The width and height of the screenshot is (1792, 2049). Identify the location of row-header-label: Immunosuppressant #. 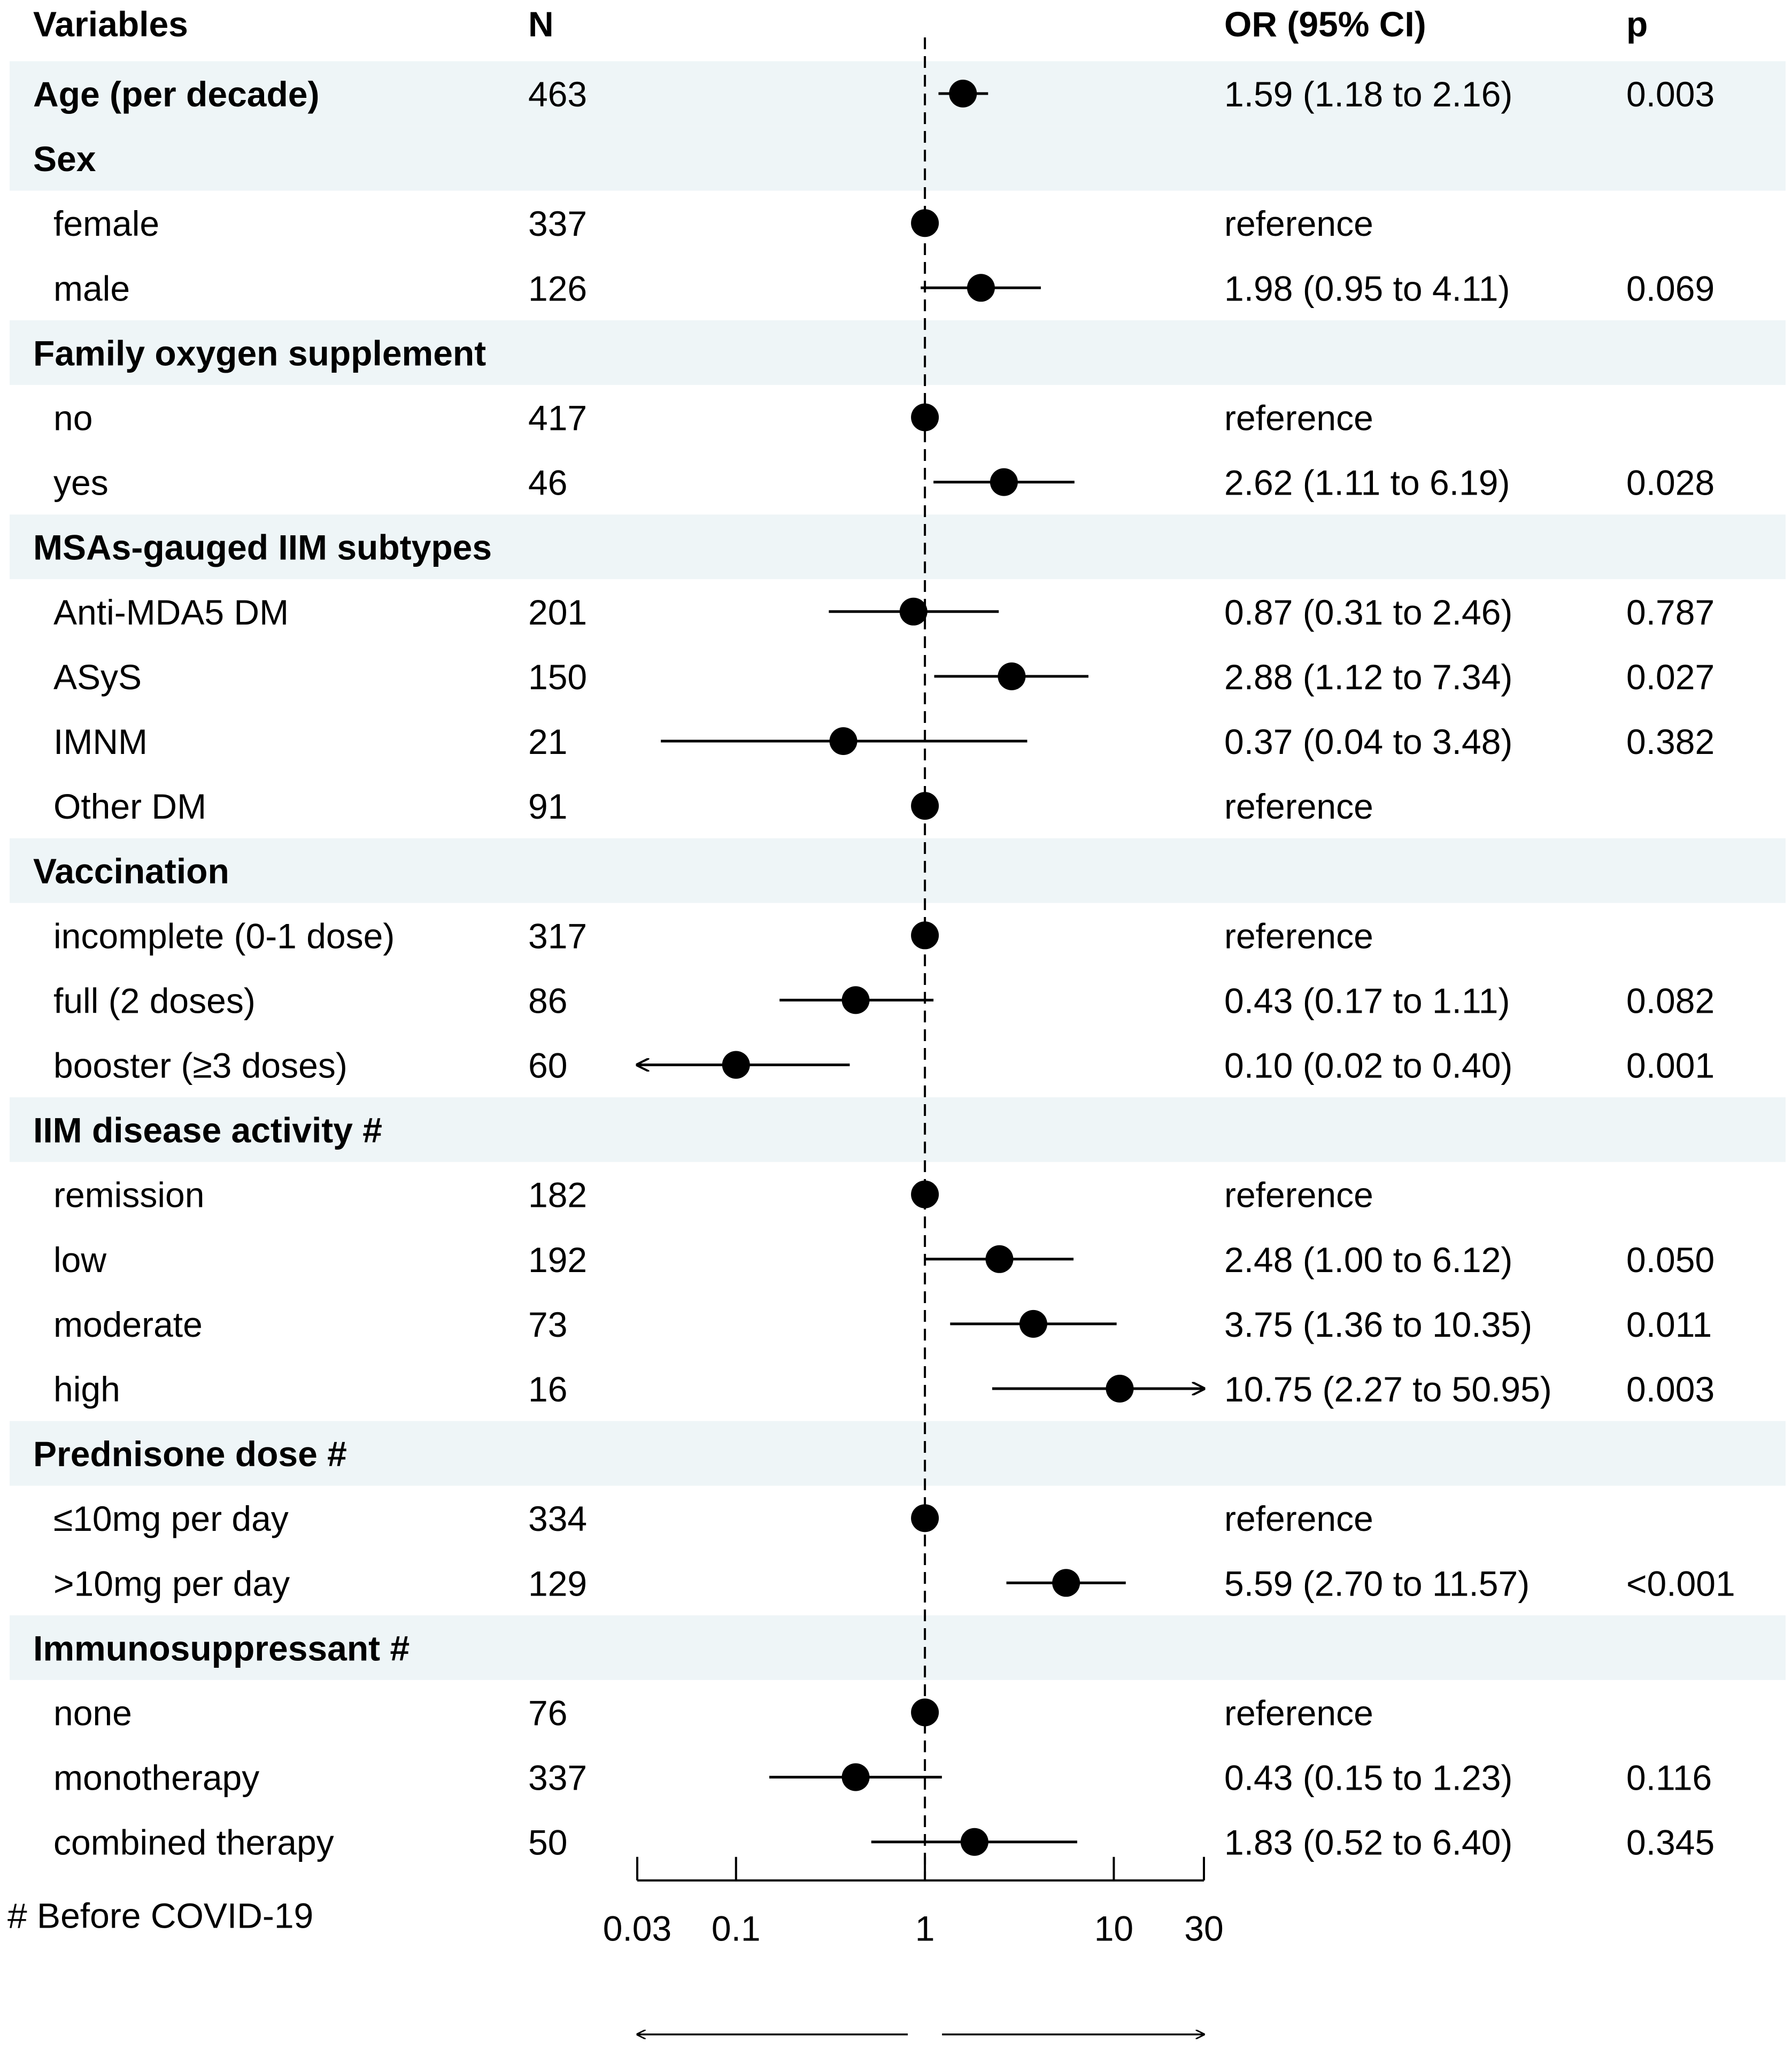
(221, 1648).